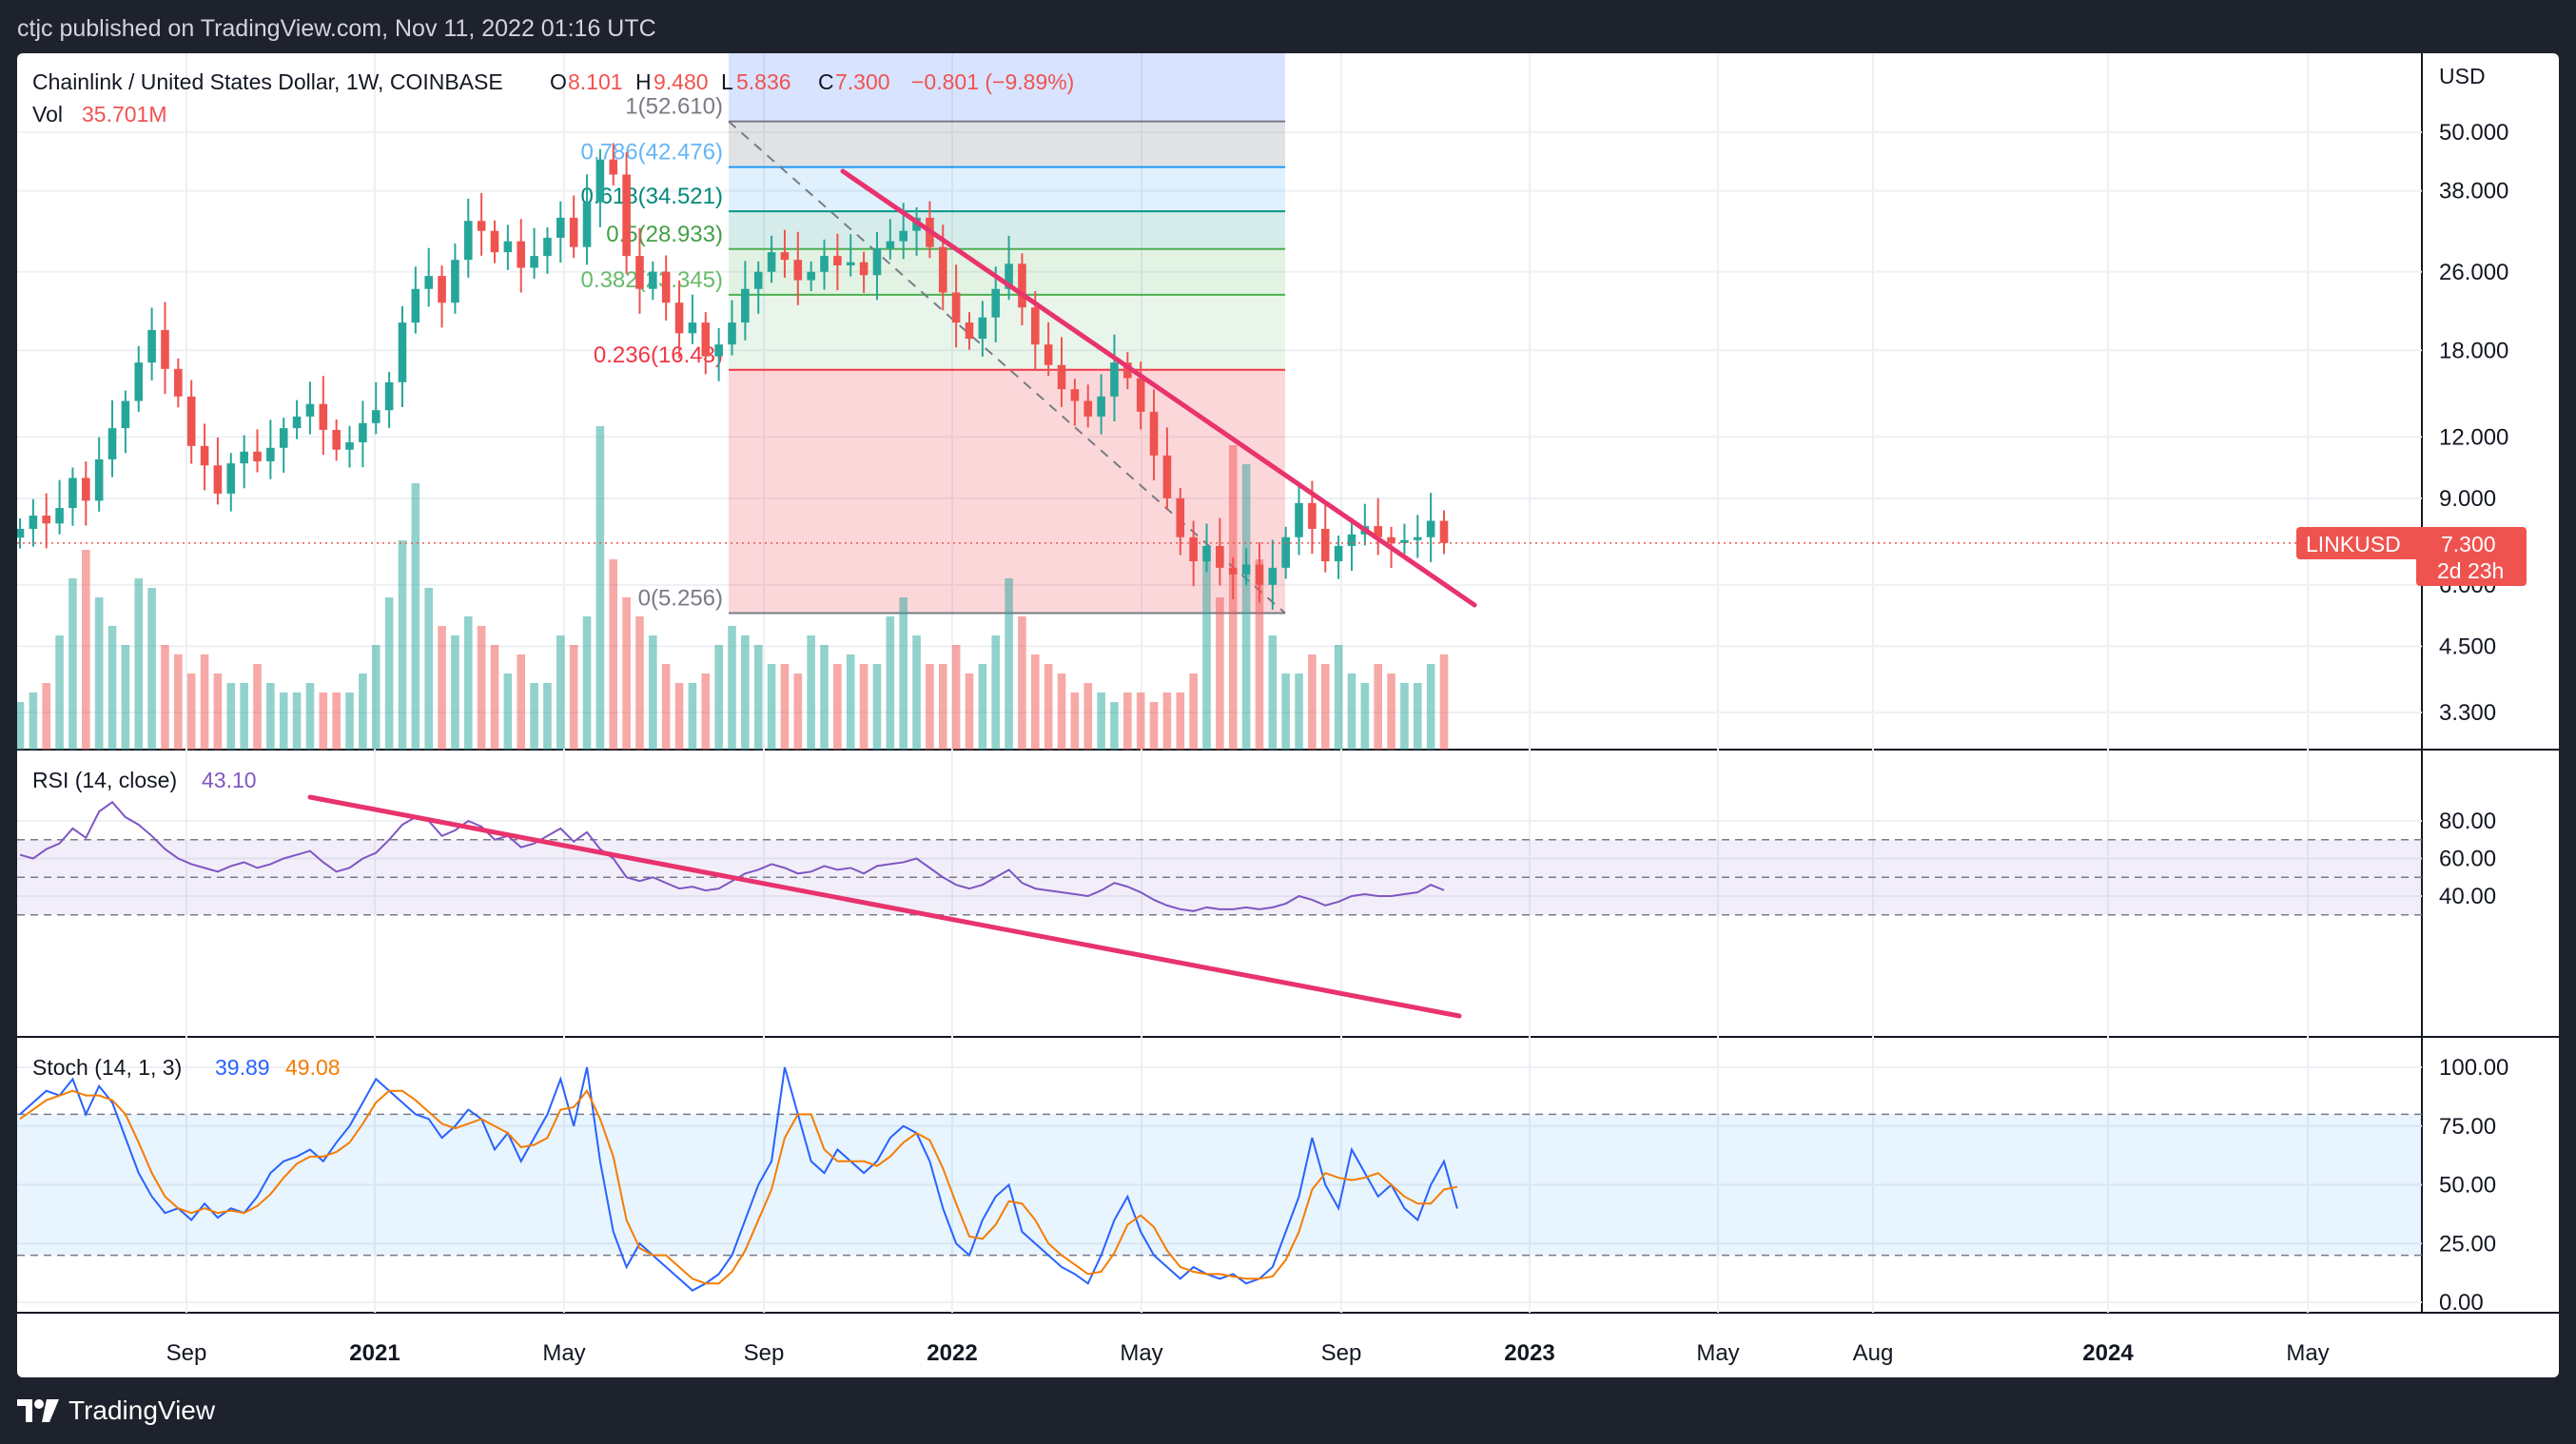 This screenshot has width=2576, height=1444. Describe the element at coordinates (2474, 273) in the screenshot. I see `price-axis-label: 26.000` at that location.